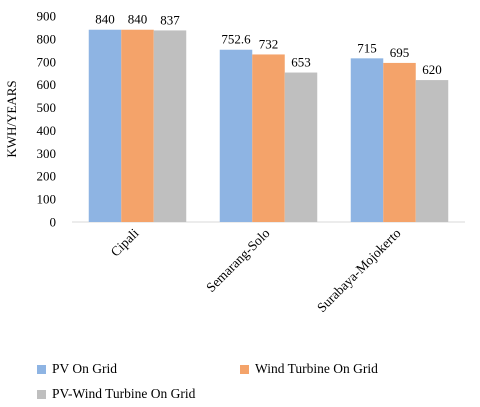  What do you see at coordinates (400, 52) in the screenshot?
I see `data-label: 695` at bounding box center [400, 52].